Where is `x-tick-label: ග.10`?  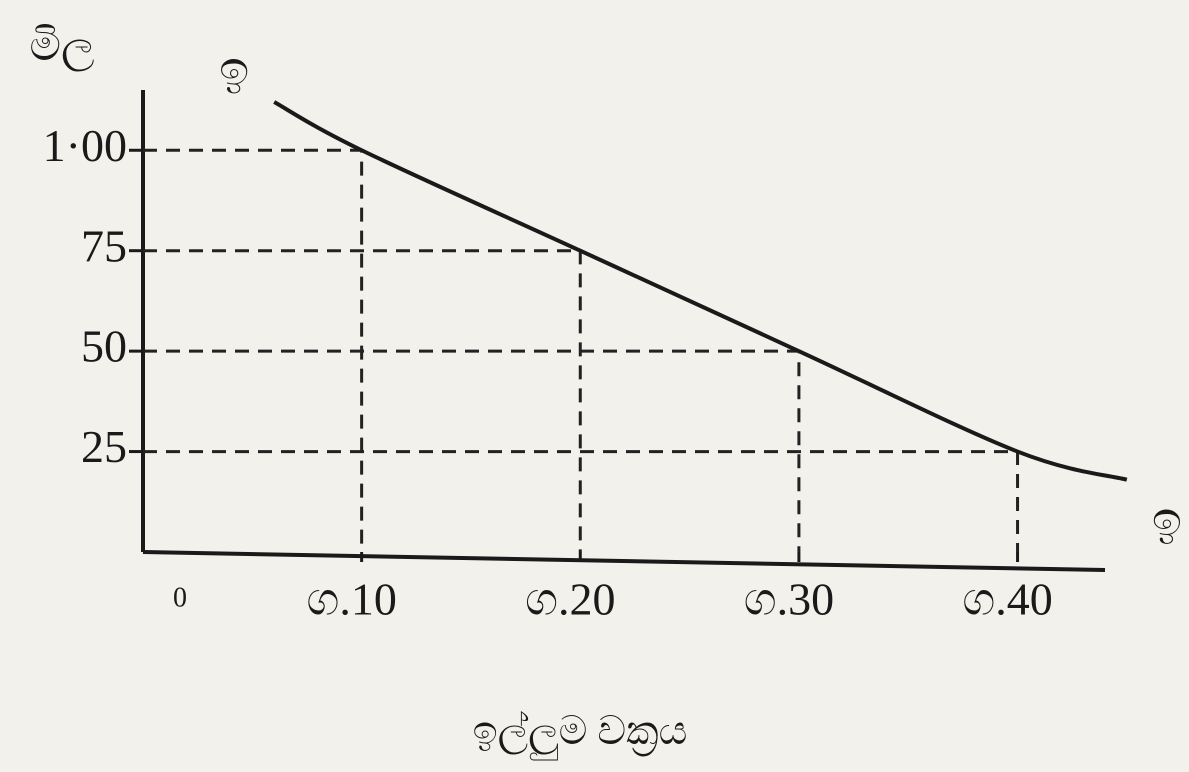
x-tick-label: ග.10 is located at coordinates (351, 599).